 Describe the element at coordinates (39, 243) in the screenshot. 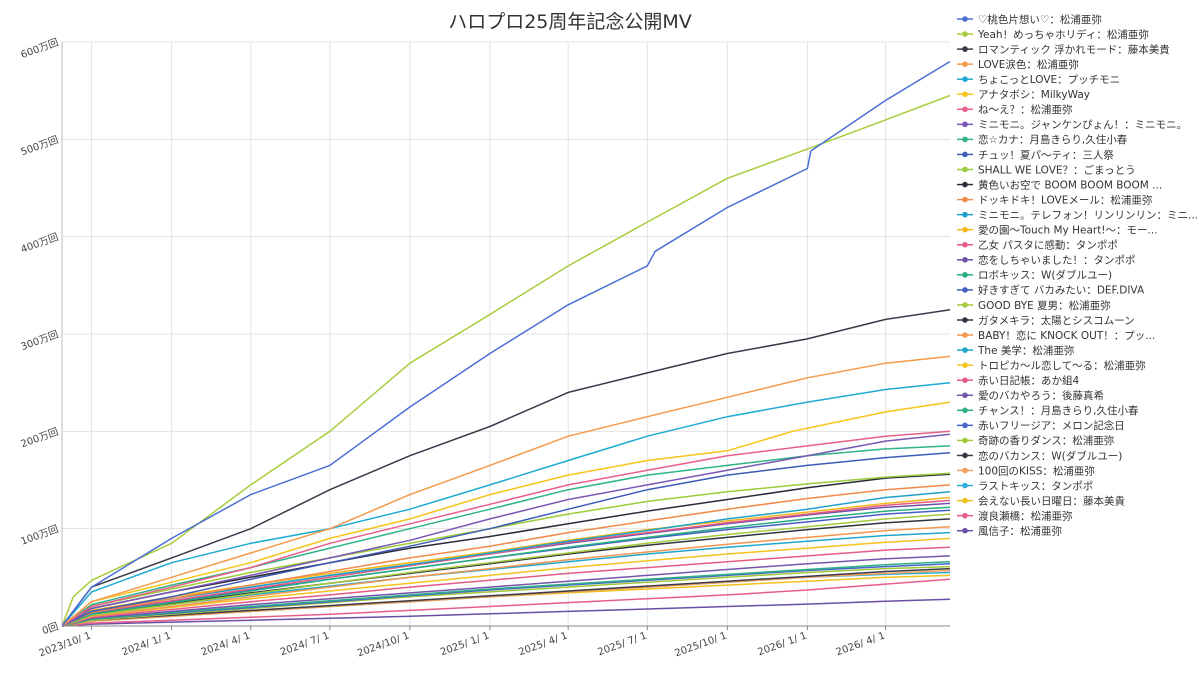

I see `y-tick-label: 400万回` at that location.